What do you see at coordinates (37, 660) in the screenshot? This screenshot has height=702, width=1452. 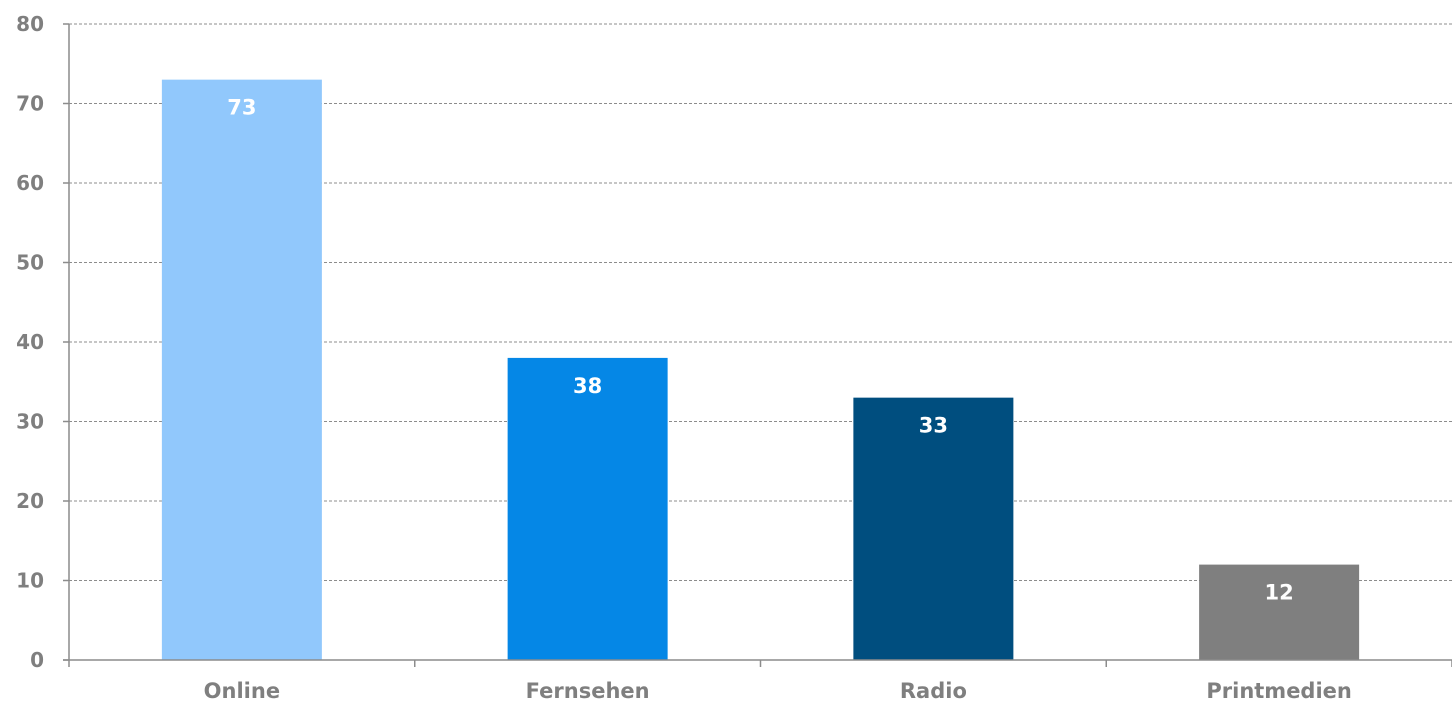 I see `y-tick-label: 0` at bounding box center [37, 660].